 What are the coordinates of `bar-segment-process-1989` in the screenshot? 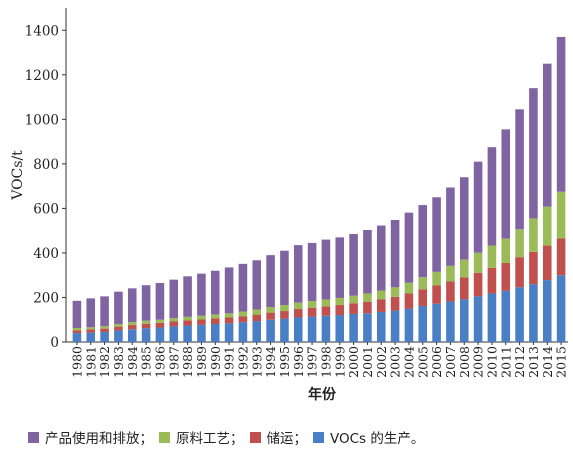 It's located at (201, 317).